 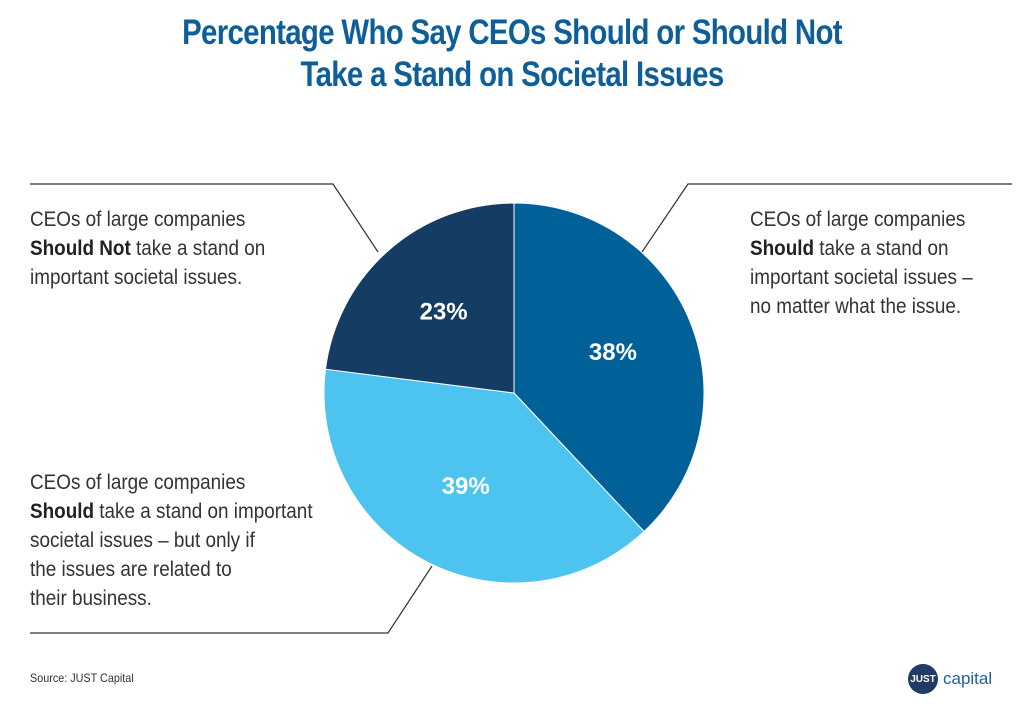 What do you see at coordinates (82, 678) in the screenshot?
I see `source-note: Source: JUST Capital` at bounding box center [82, 678].